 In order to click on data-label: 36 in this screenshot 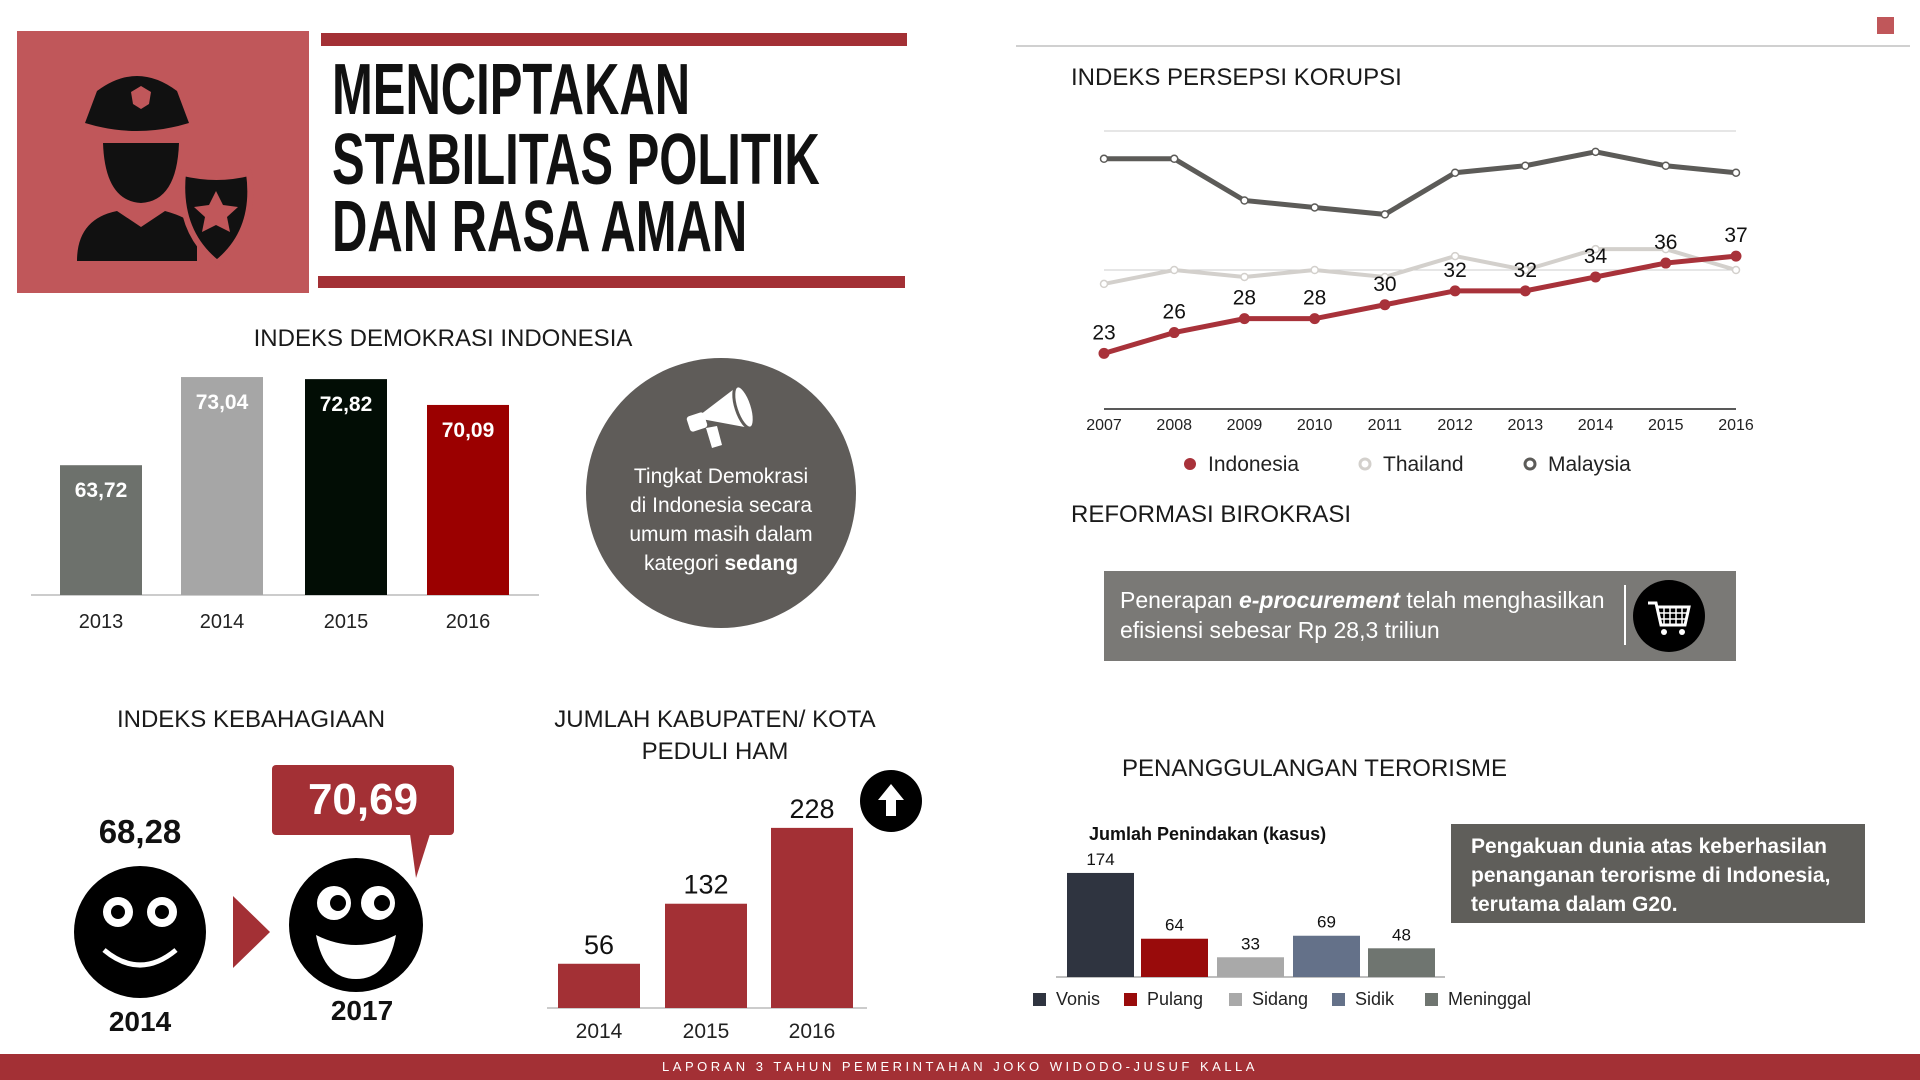, I will do `click(1665, 242)`.